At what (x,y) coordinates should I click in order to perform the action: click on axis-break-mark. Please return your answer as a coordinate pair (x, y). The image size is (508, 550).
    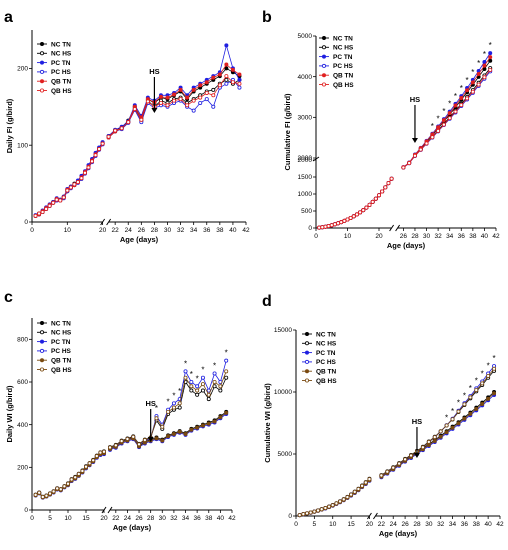
    Looking at the image, I should click on (392, 228).